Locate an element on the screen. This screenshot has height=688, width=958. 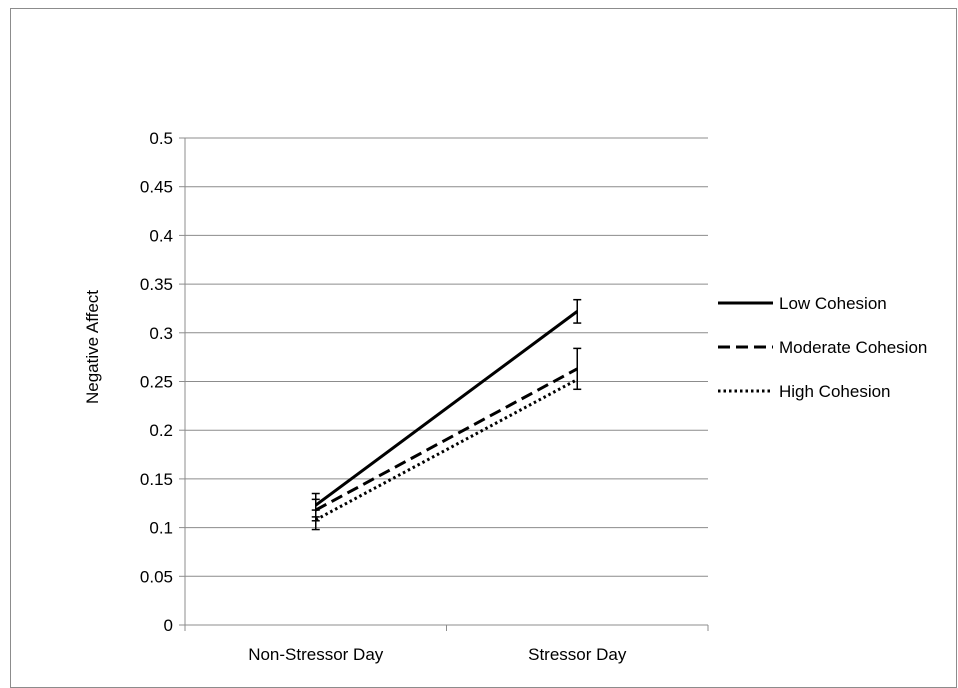
y-tick-label: 0.5 is located at coordinates (161, 138).